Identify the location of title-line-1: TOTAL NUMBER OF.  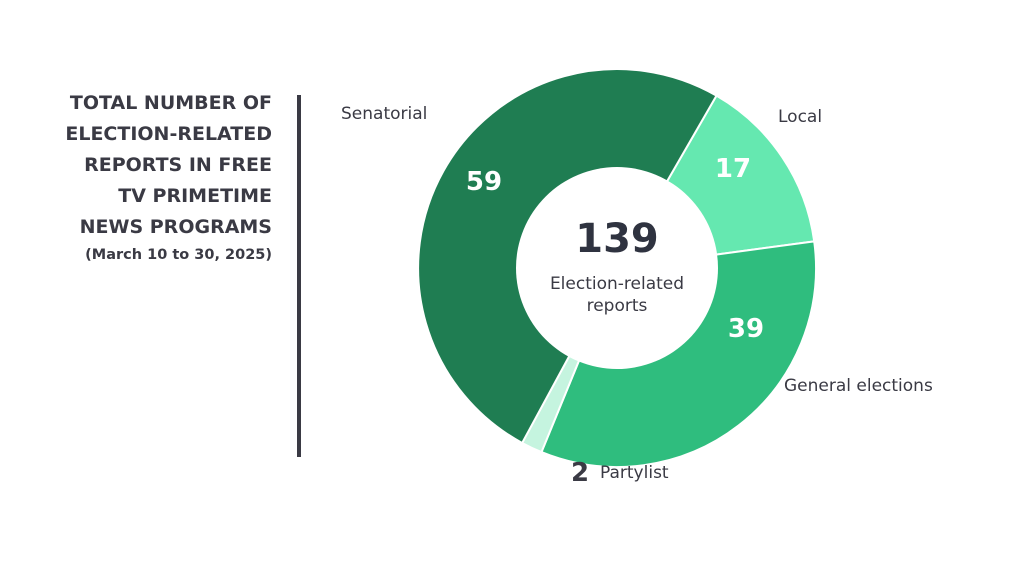
(170, 103).